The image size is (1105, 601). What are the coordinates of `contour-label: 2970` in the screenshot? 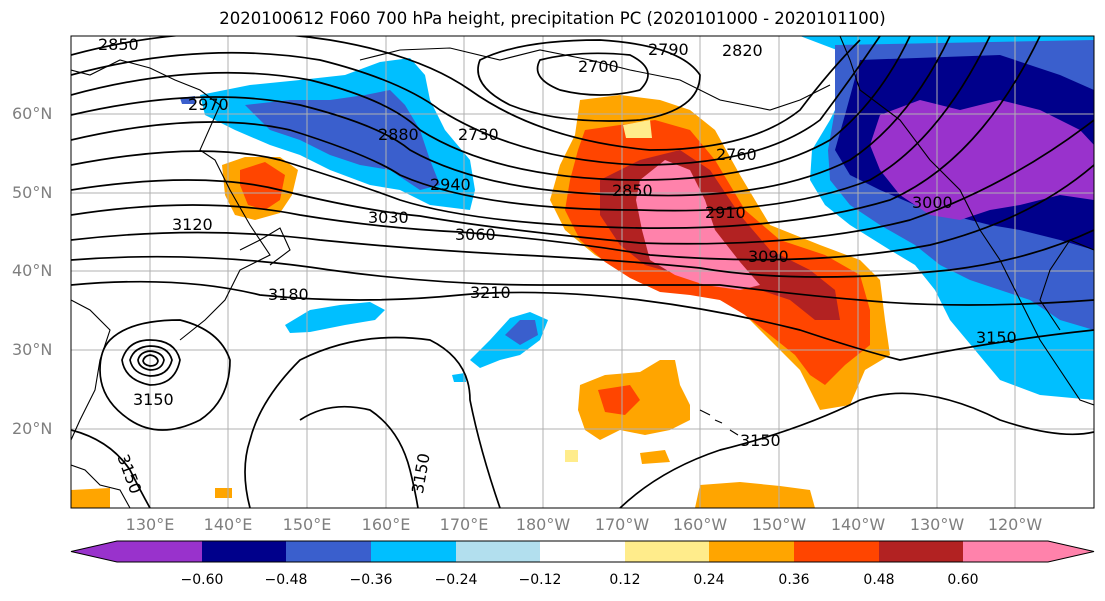 It's located at (208, 104).